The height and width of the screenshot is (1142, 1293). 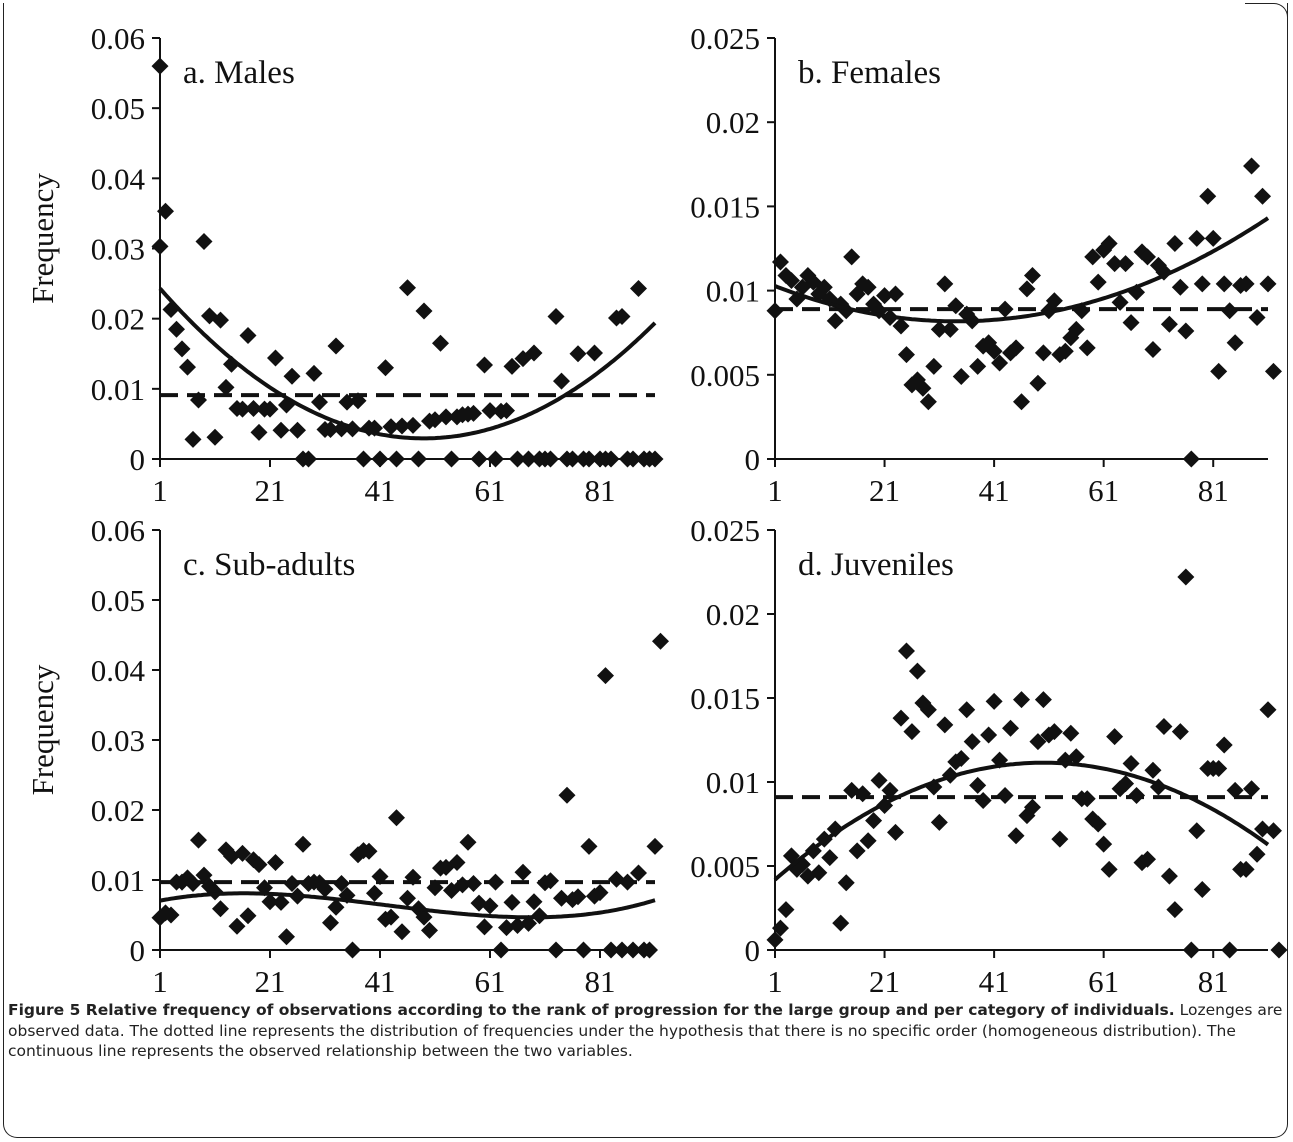 I want to click on y-tick-label: 0.04, so click(x=118, y=178).